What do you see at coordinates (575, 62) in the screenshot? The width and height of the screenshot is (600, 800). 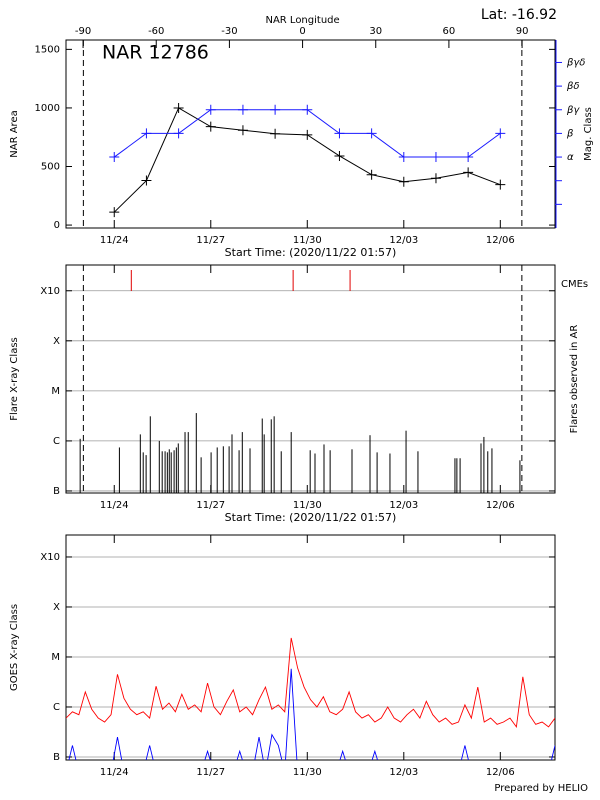 I see `y2-tick-label: βγδ` at bounding box center [575, 62].